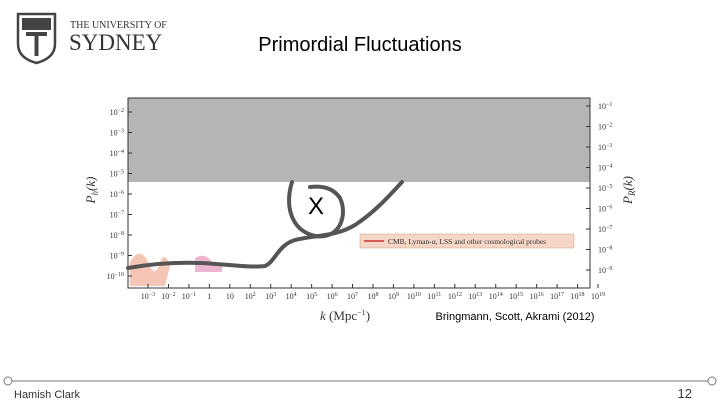 This screenshot has width=720, height=405. Describe the element at coordinates (118, 25) in the screenshot. I see `logo-line1: THE UNIVERSITY OF` at that location.